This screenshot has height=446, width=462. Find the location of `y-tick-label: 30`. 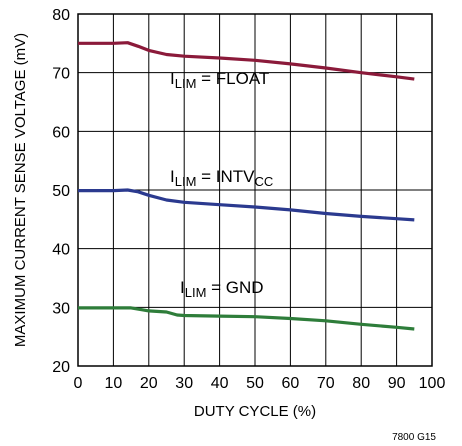

y-tick-label: 30 is located at coordinates (61, 308).